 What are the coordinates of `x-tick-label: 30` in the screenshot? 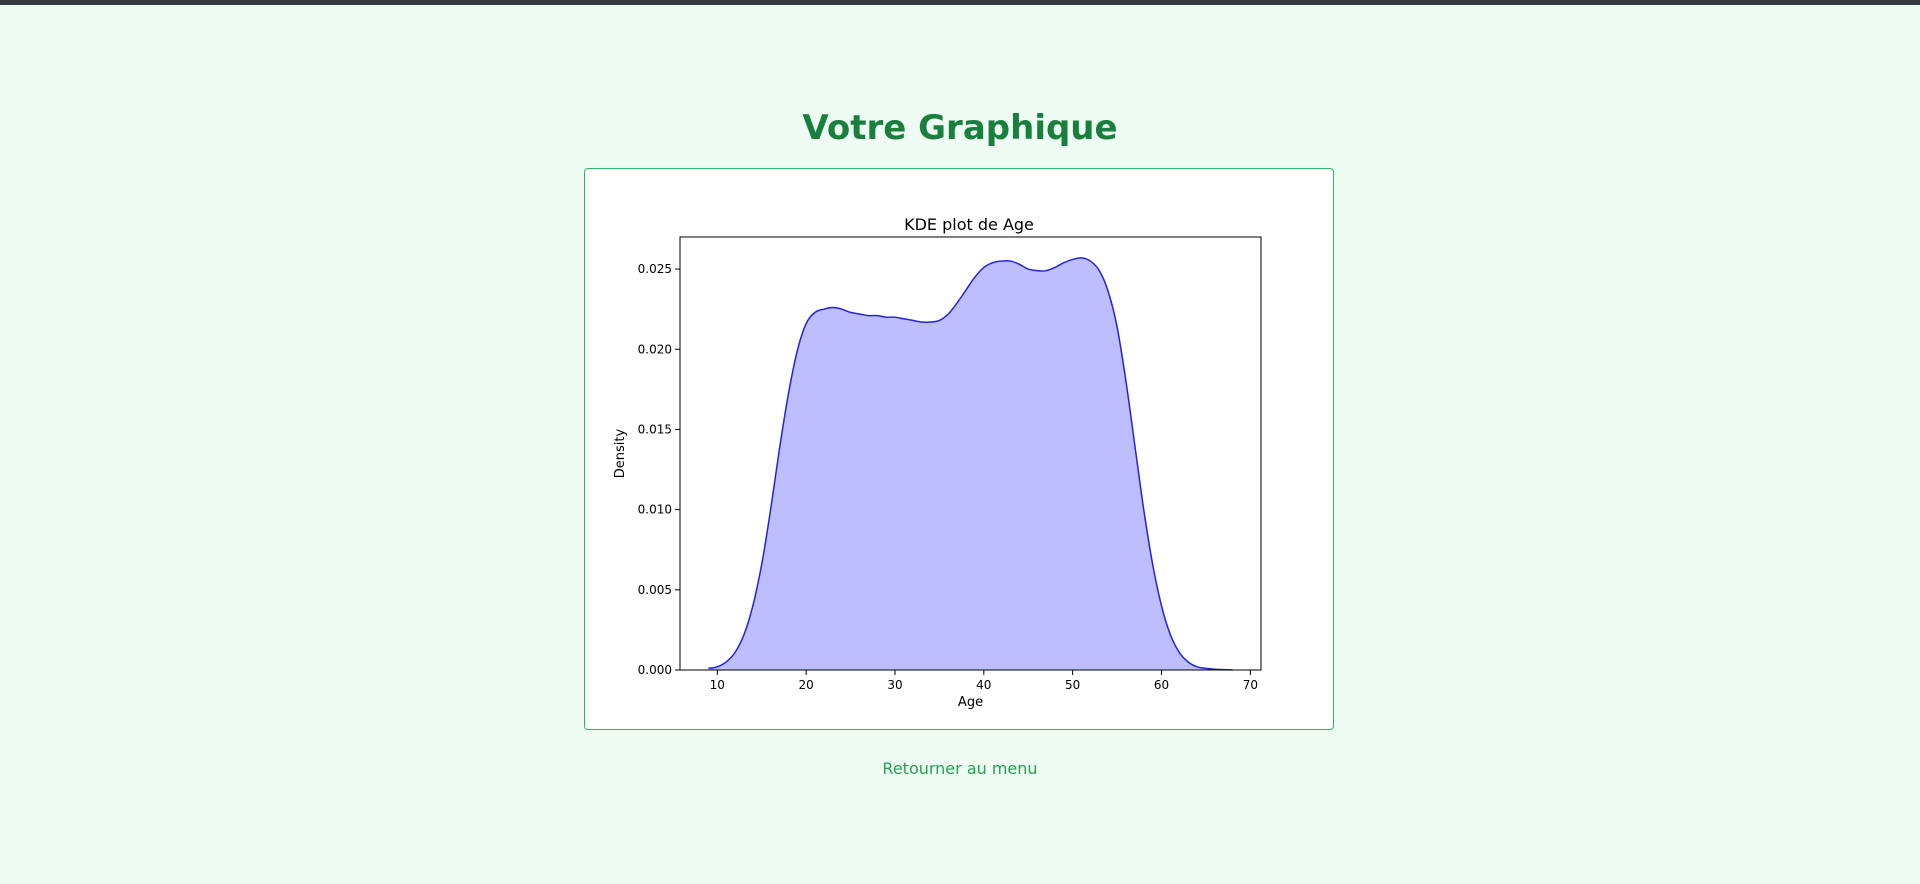 It's located at (894, 685).